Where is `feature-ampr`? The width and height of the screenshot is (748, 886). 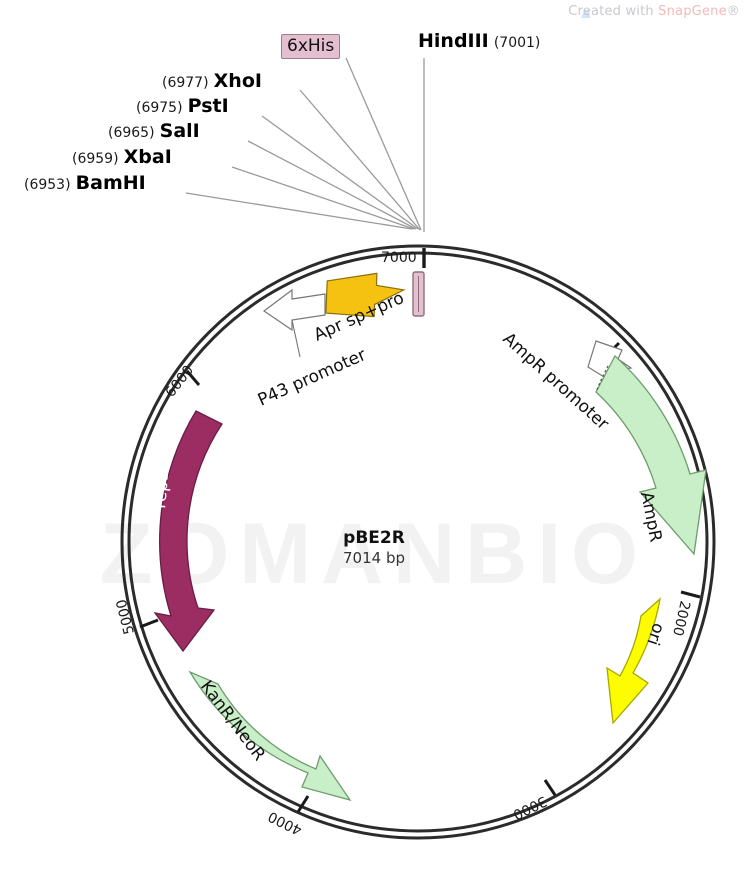
feature-ampr is located at coordinates (651, 455).